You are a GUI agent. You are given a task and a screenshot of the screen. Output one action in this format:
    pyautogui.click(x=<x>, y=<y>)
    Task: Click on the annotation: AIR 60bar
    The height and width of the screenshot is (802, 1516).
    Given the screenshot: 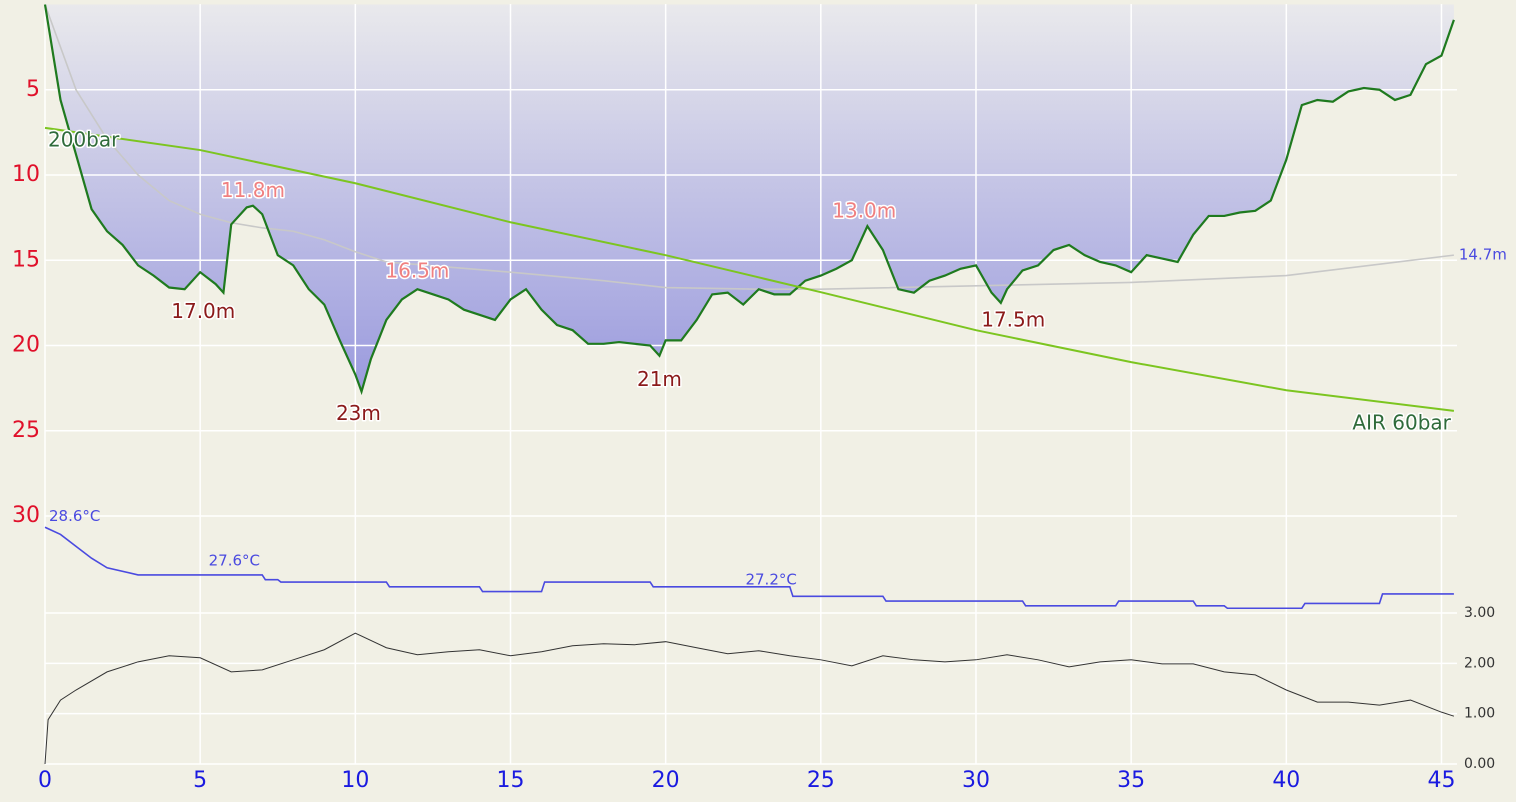 What is the action you would take?
    pyautogui.click(x=1401, y=422)
    